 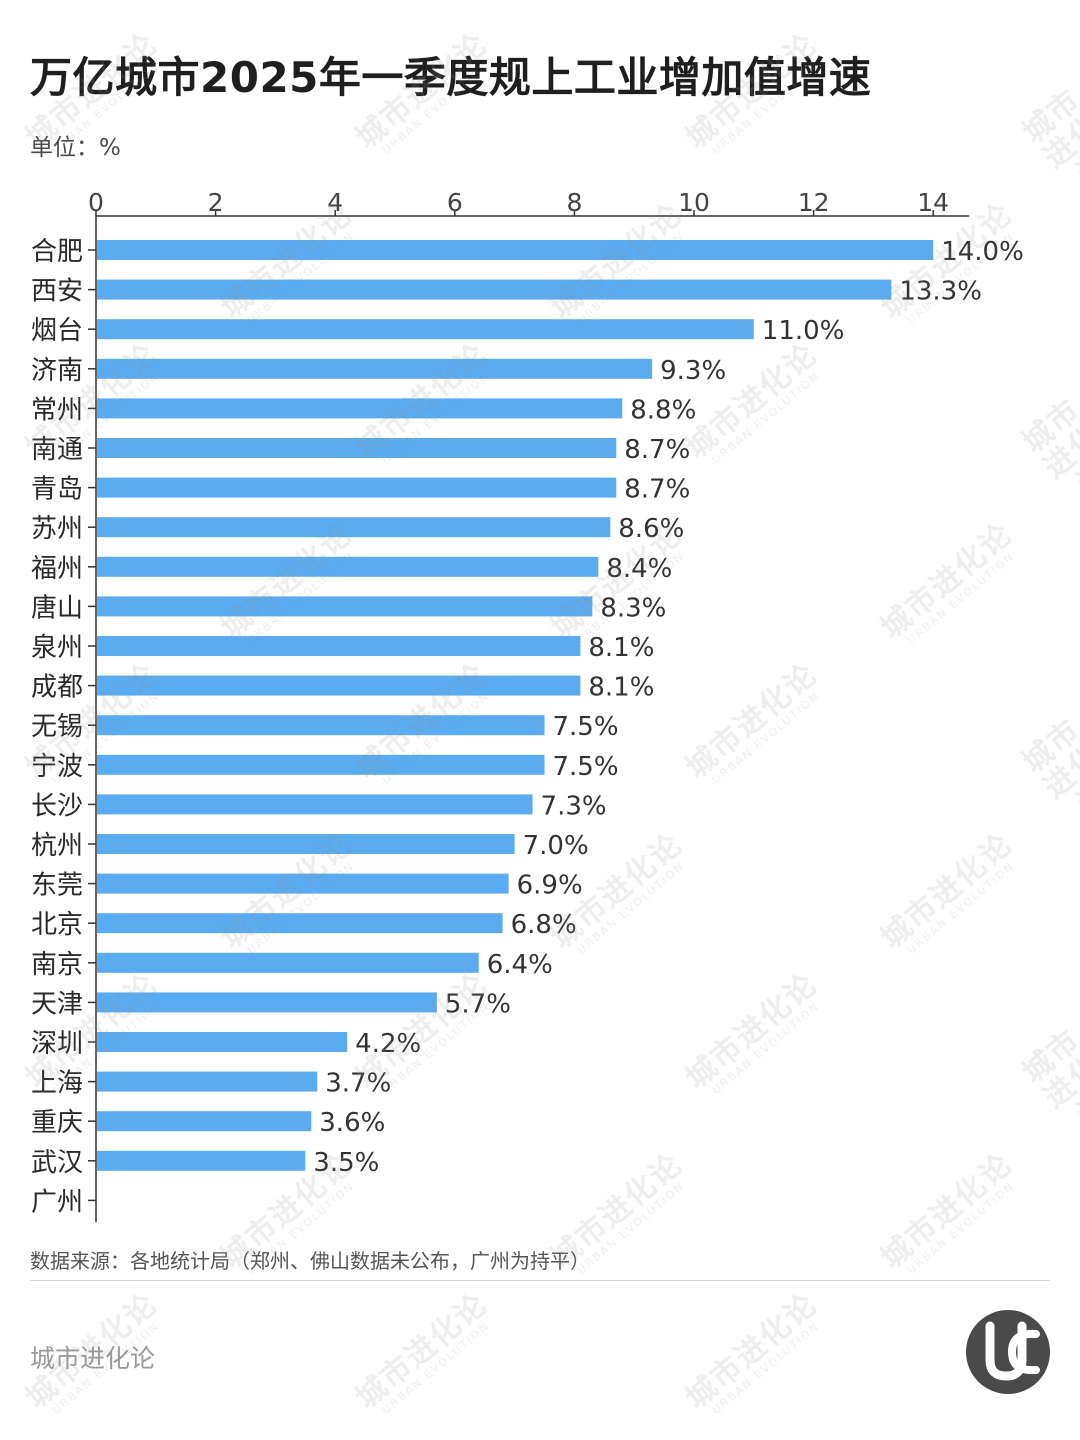 What do you see at coordinates (352, 1123) in the screenshot?
I see `data-label: 3.6%` at bounding box center [352, 1123].